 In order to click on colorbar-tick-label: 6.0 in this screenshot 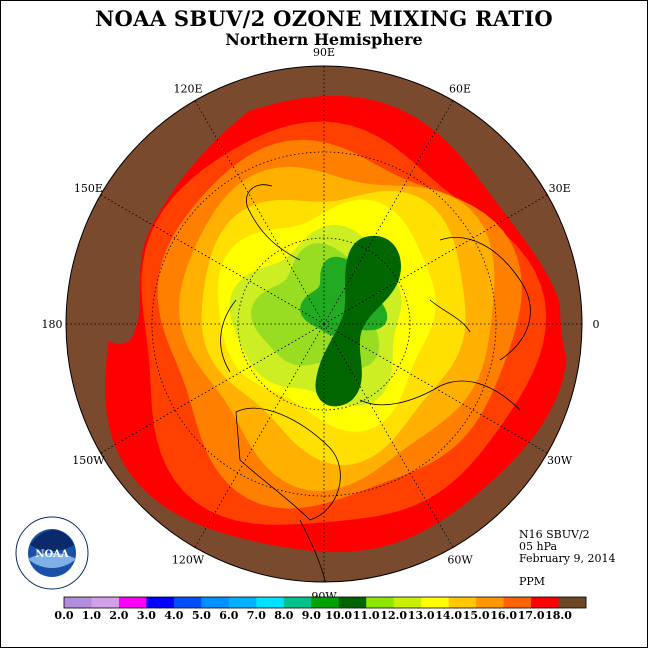, I will do `click(228, 615)`.